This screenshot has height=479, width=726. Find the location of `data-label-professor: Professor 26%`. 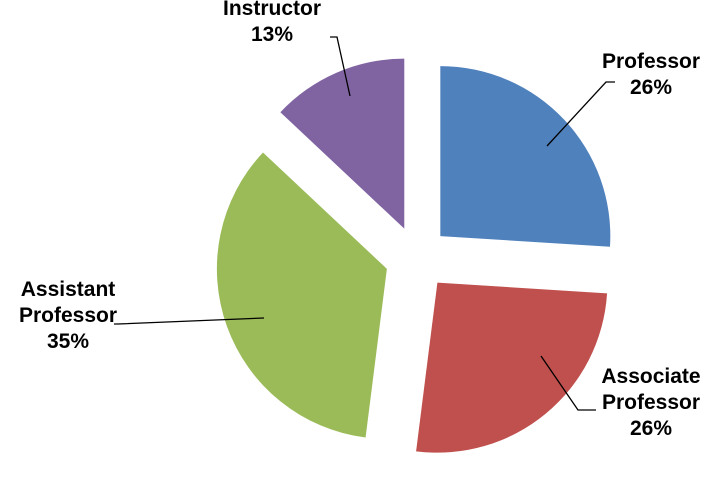

data-label-professor: Professor 26% is located at coordinates (651, 74).